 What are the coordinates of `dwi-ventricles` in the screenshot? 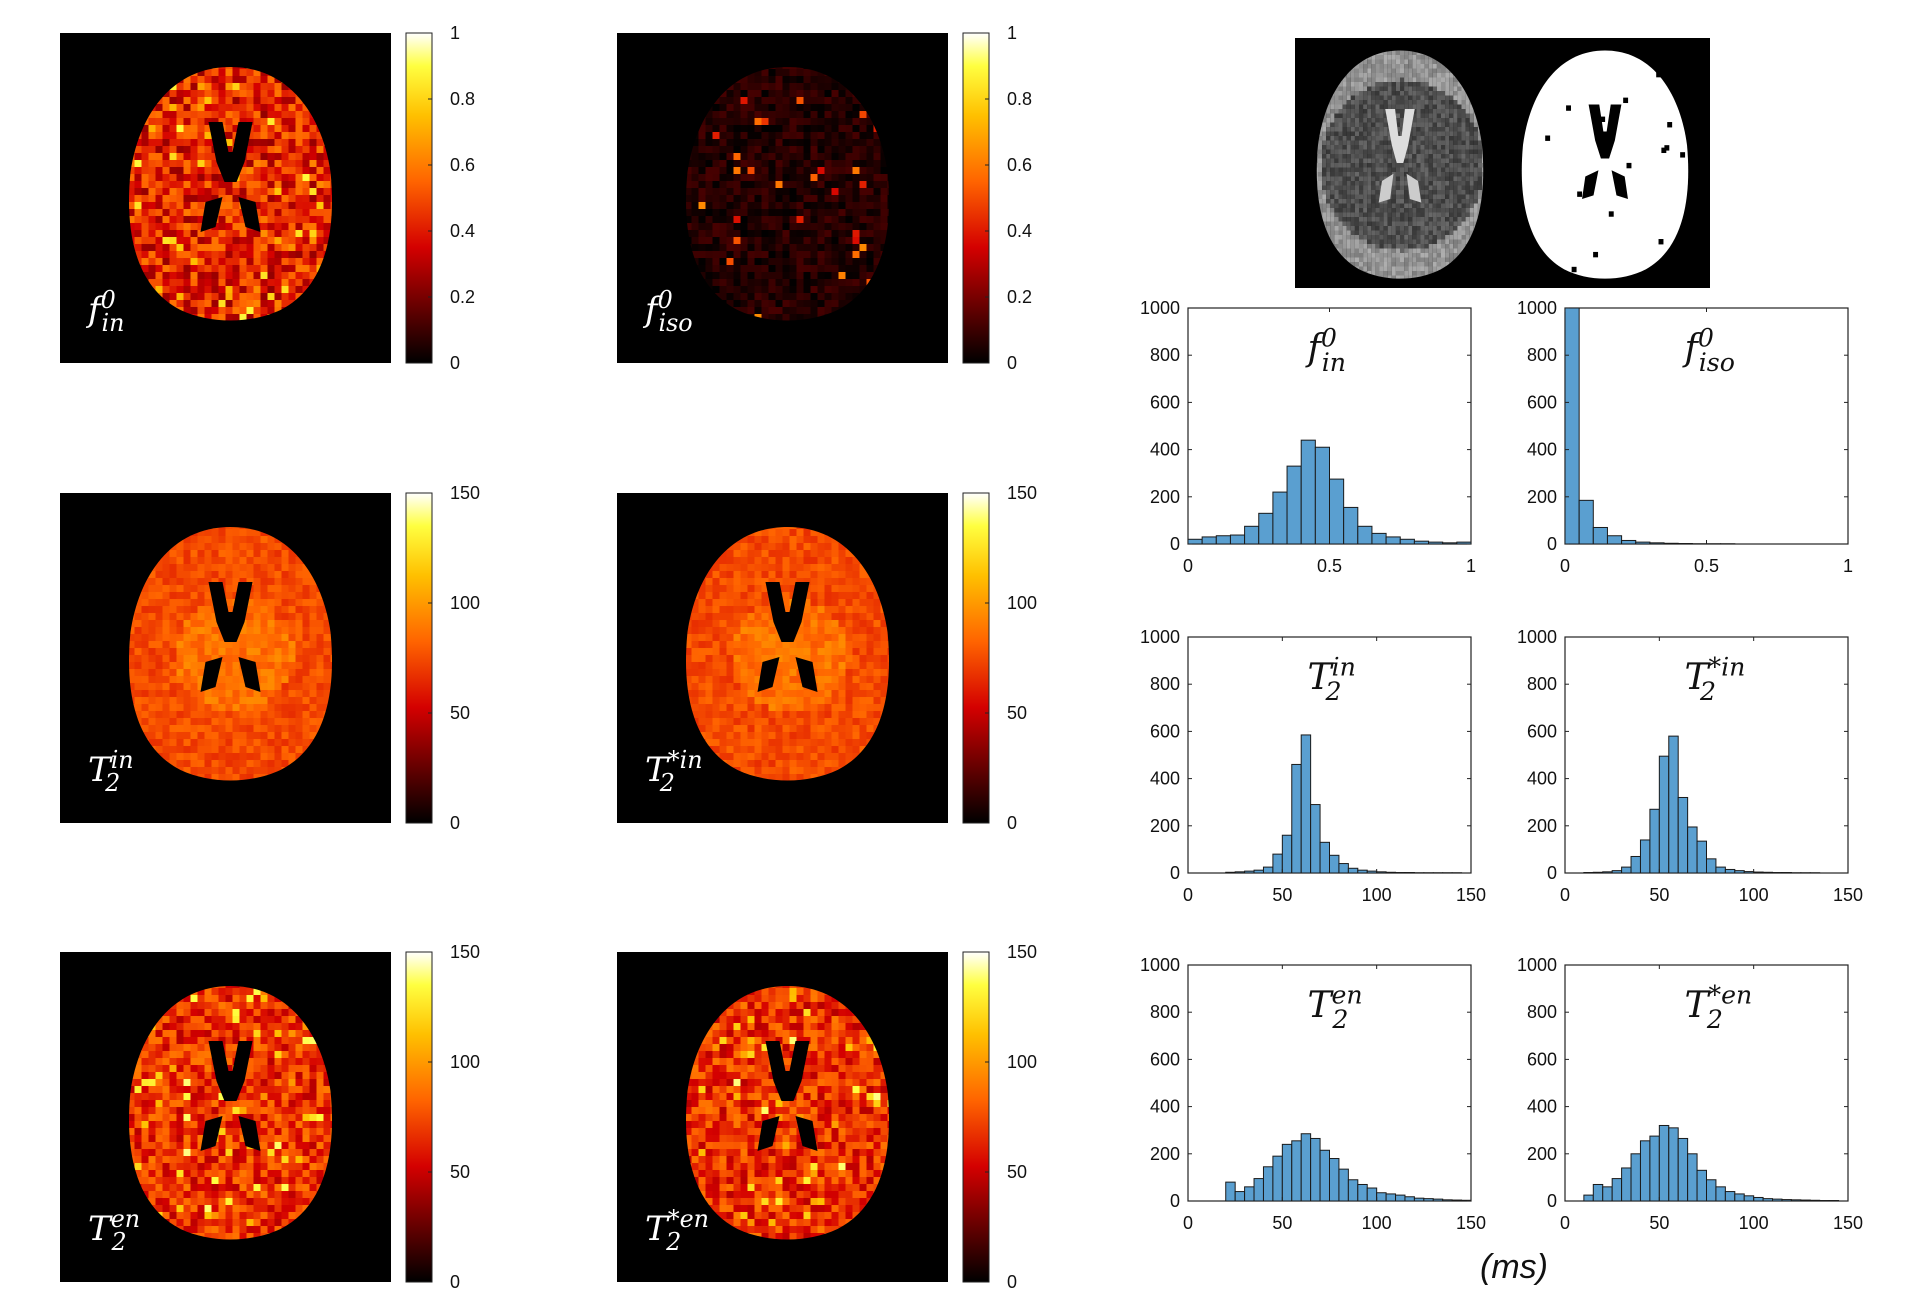 It's located at (1400, 156).